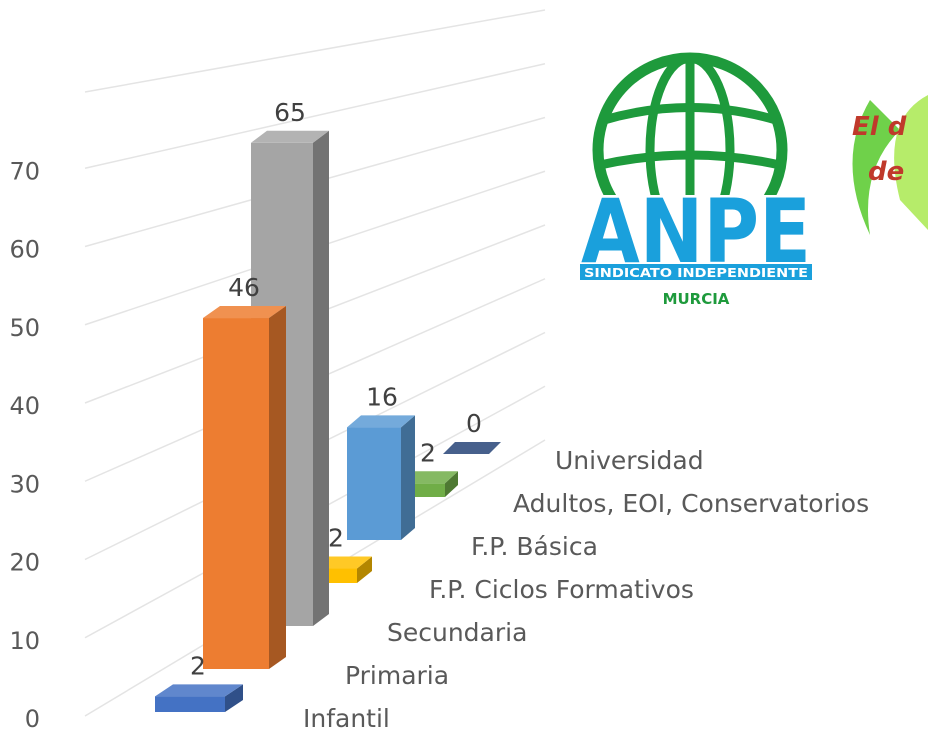 The width and height of the screenshot is (928, 733). I want to click on y-tick-label: 60, so click(24, 250).